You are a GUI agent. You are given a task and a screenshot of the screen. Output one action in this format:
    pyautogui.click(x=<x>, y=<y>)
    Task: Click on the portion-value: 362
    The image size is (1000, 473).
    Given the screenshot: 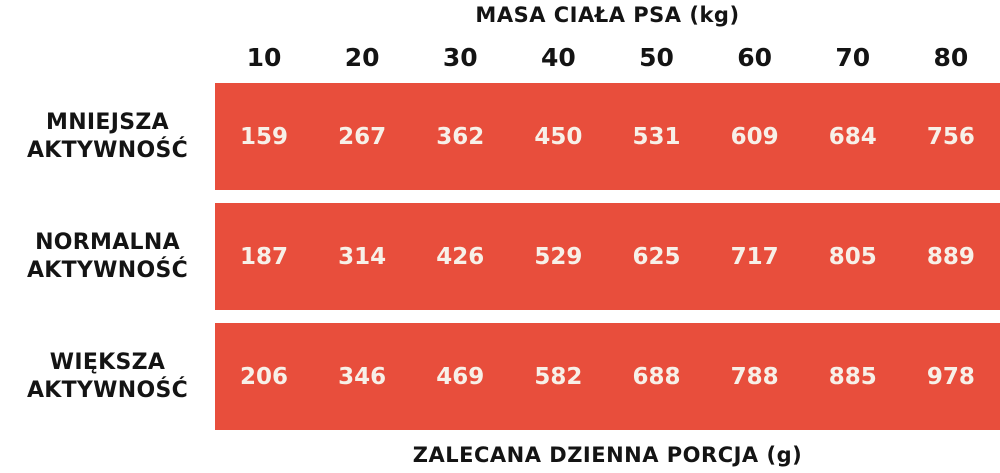 What is the action you would take?
    pyautogui.click(x=460, y=136)
    